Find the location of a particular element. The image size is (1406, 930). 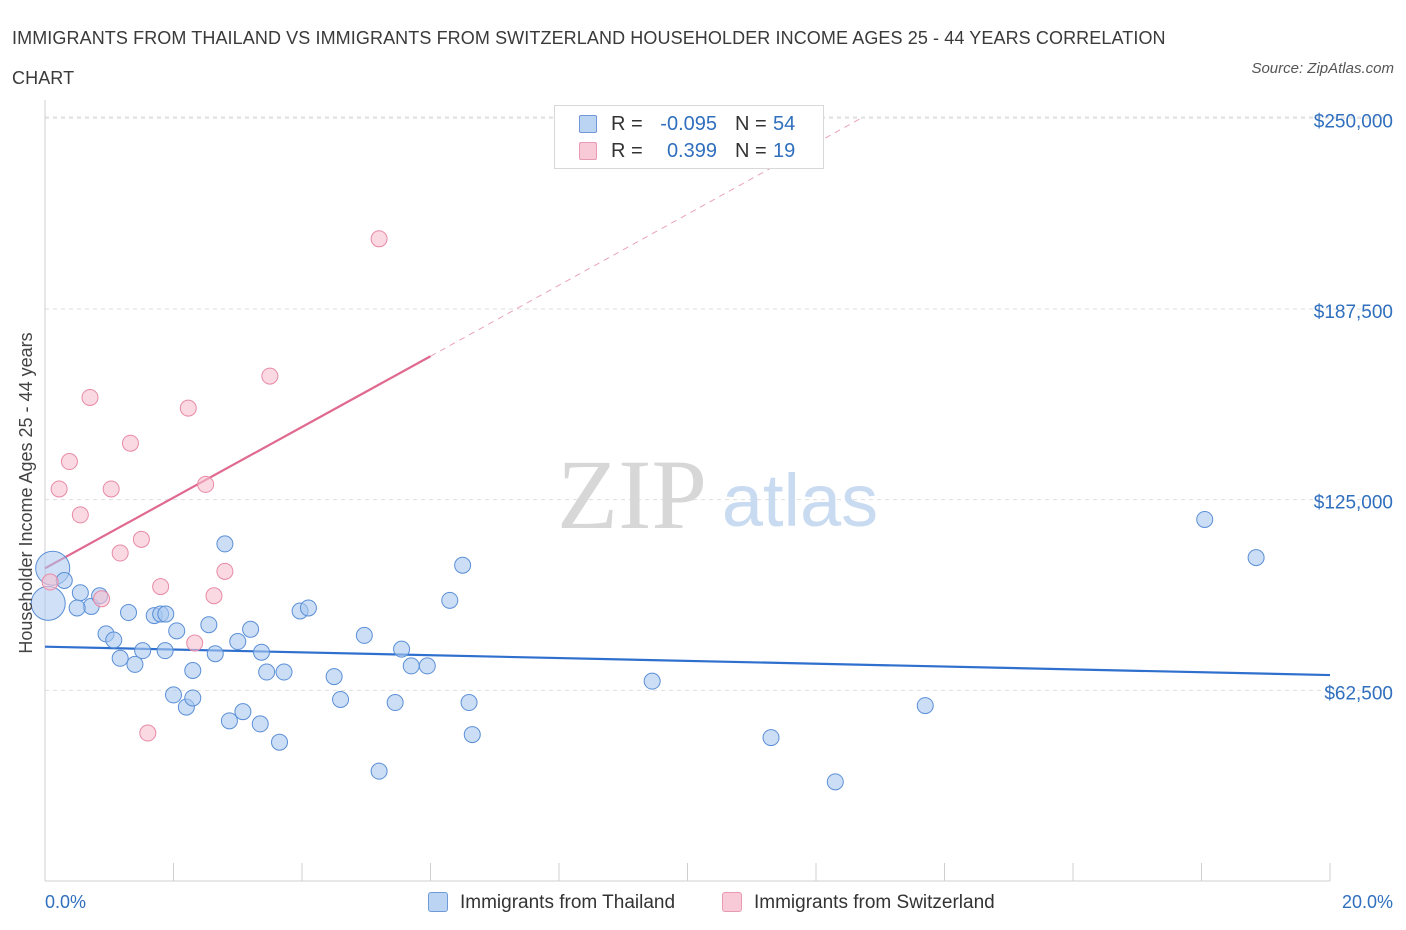

correlation-legend: R = -0.095 N = 54 R = 0.399 N = 19 is located at coordinates (689, 137).